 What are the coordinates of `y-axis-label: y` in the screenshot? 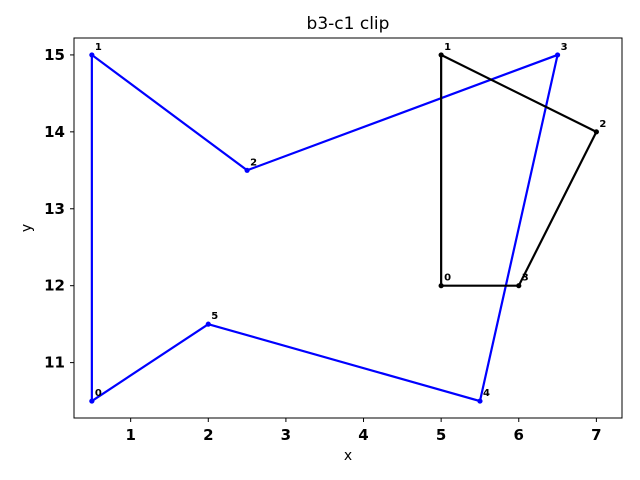 It's located at (27, 228).